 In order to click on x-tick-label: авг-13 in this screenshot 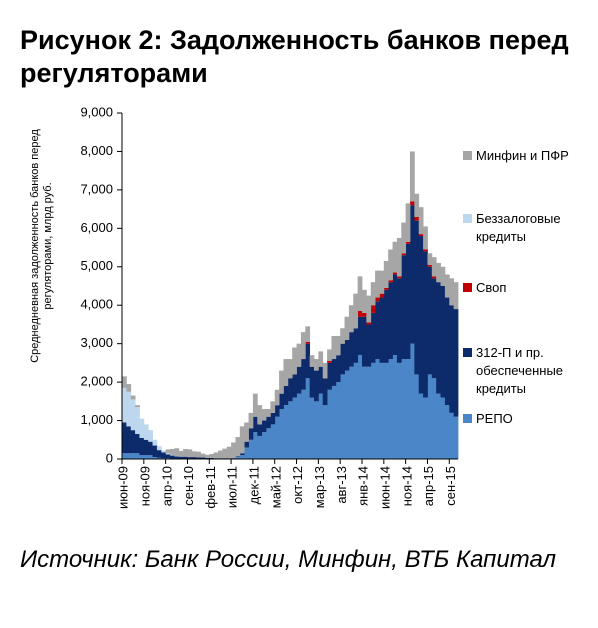, I will do `click(341, 485)`.